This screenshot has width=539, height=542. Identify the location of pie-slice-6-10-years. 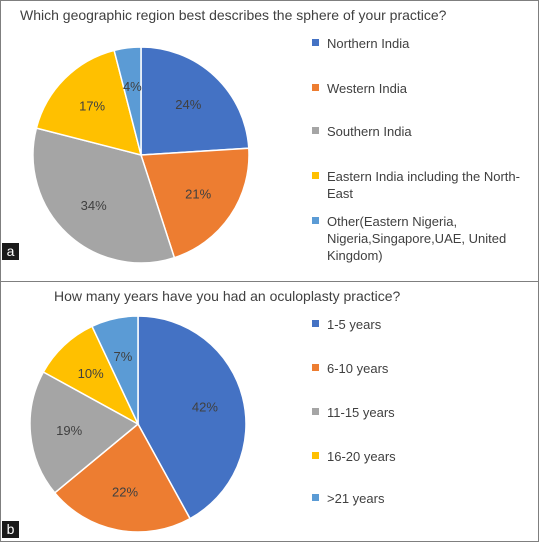
(122, 477).